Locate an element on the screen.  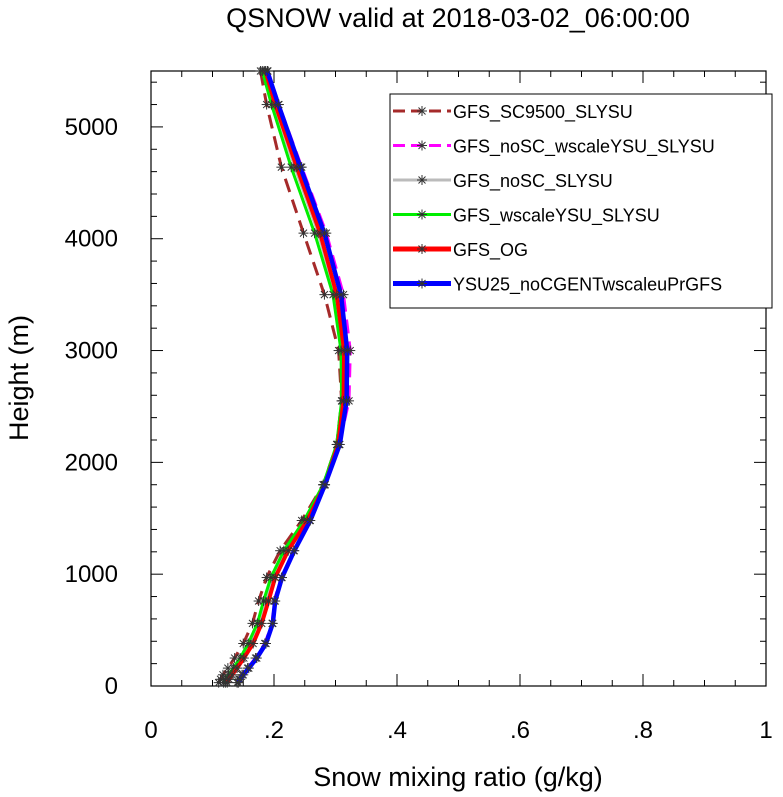
legend-item: GFS_OG is located at coordinates (460, 250).